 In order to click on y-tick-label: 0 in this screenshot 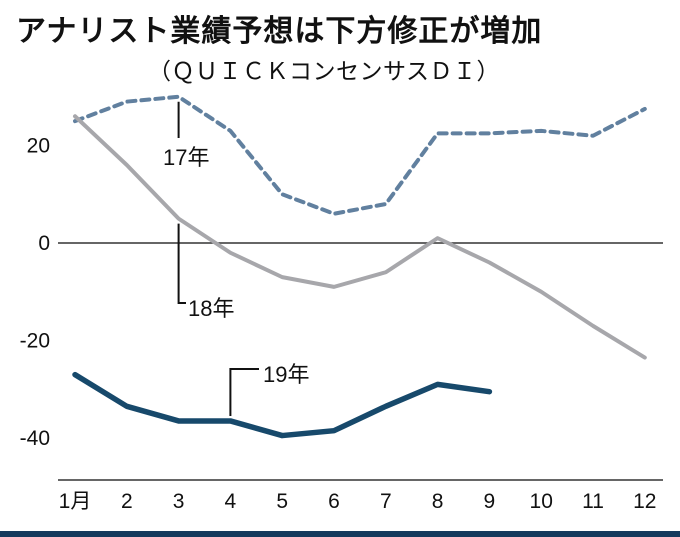, I will do `click(44, 243)`.